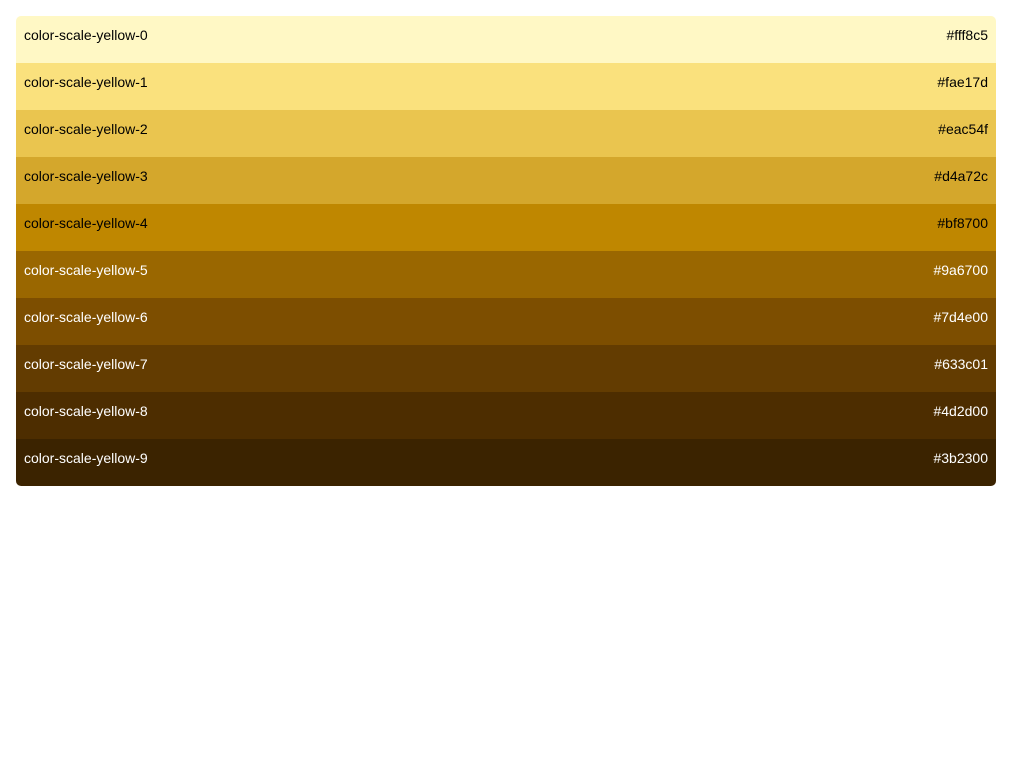 The height and width of the screenshot is (768, 1012). Describe the element at coordinates (86, 317) in the screenshot. I see `swatch-name: color-scale-yellow-6` at that location.